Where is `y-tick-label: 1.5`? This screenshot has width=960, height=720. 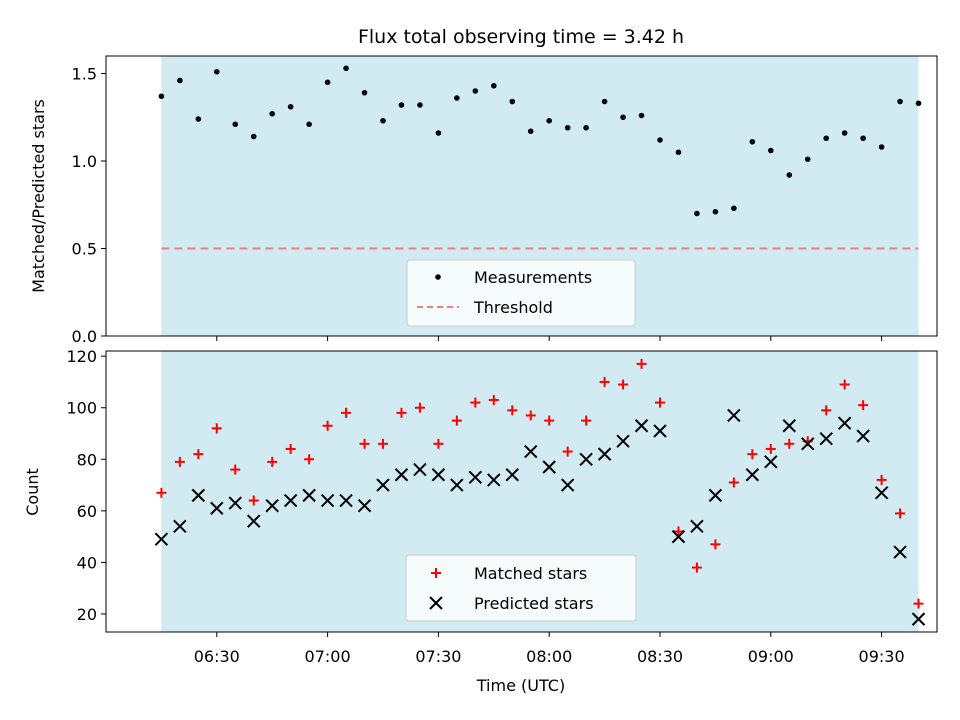
y-tick-label: 1.5 is located at coordinates (84, 74).